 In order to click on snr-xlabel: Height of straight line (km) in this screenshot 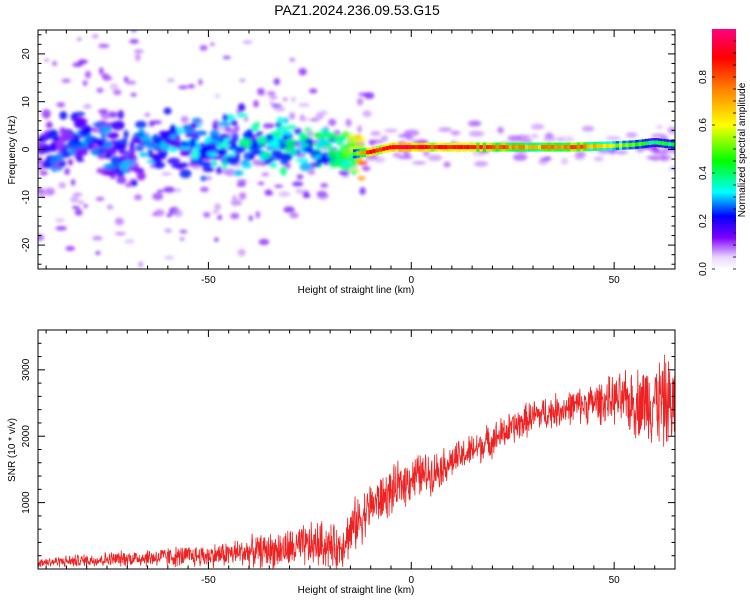, I will do `click(356, 590)`.